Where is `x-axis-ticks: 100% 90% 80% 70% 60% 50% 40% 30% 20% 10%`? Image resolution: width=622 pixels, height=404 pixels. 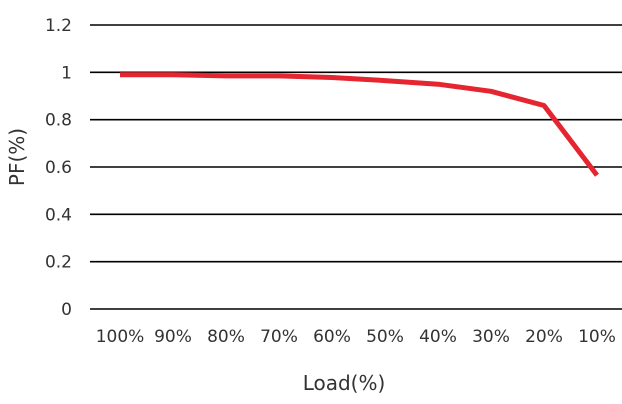
x-axis-ticks: 100% 90% 80% 70% 60% 50% 40% 30% 20% 10% is located at coordinates (356, 337).